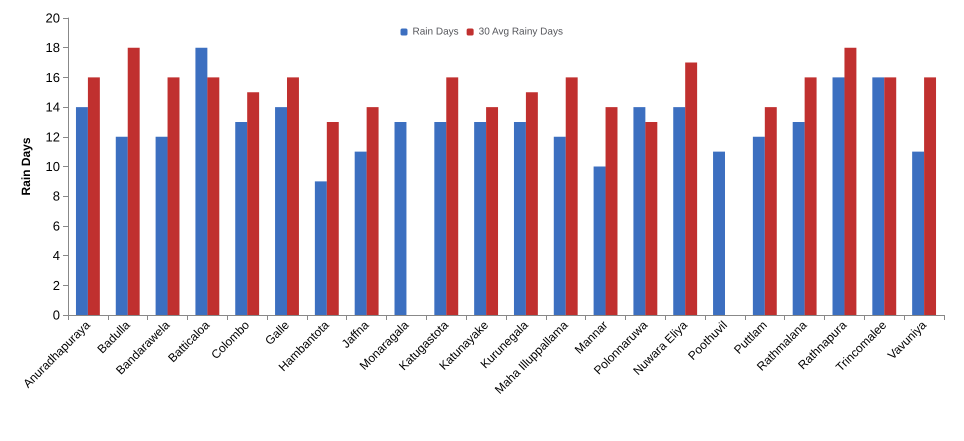  What do you see at coordinates (435, 32) in the screenshot?
I see `legend-label: Rain Days` at bounding box center [435, 32].